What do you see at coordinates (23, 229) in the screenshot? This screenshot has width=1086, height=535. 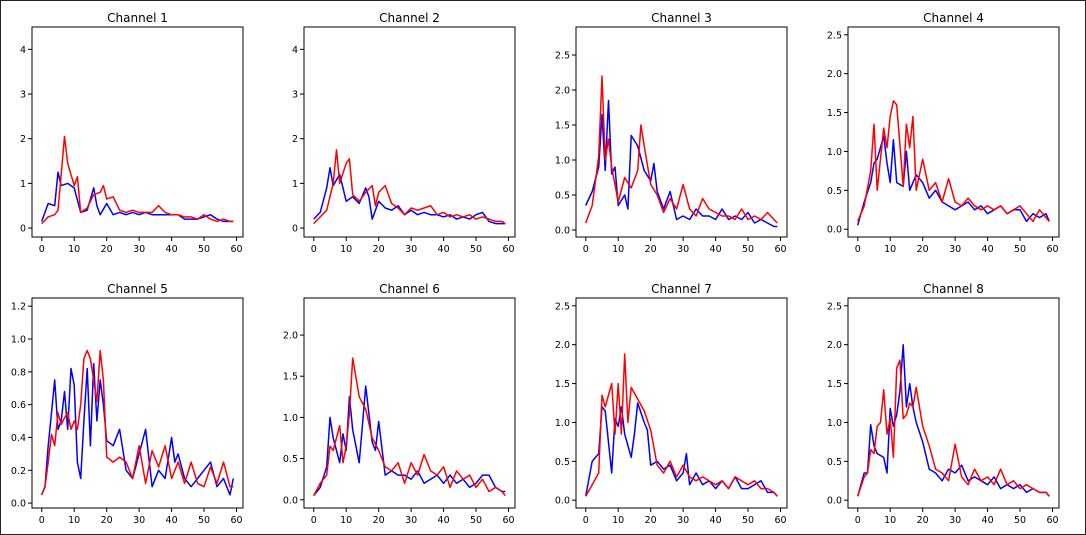 I see `y-tick-label: 0` at bounding box center [23, 229].